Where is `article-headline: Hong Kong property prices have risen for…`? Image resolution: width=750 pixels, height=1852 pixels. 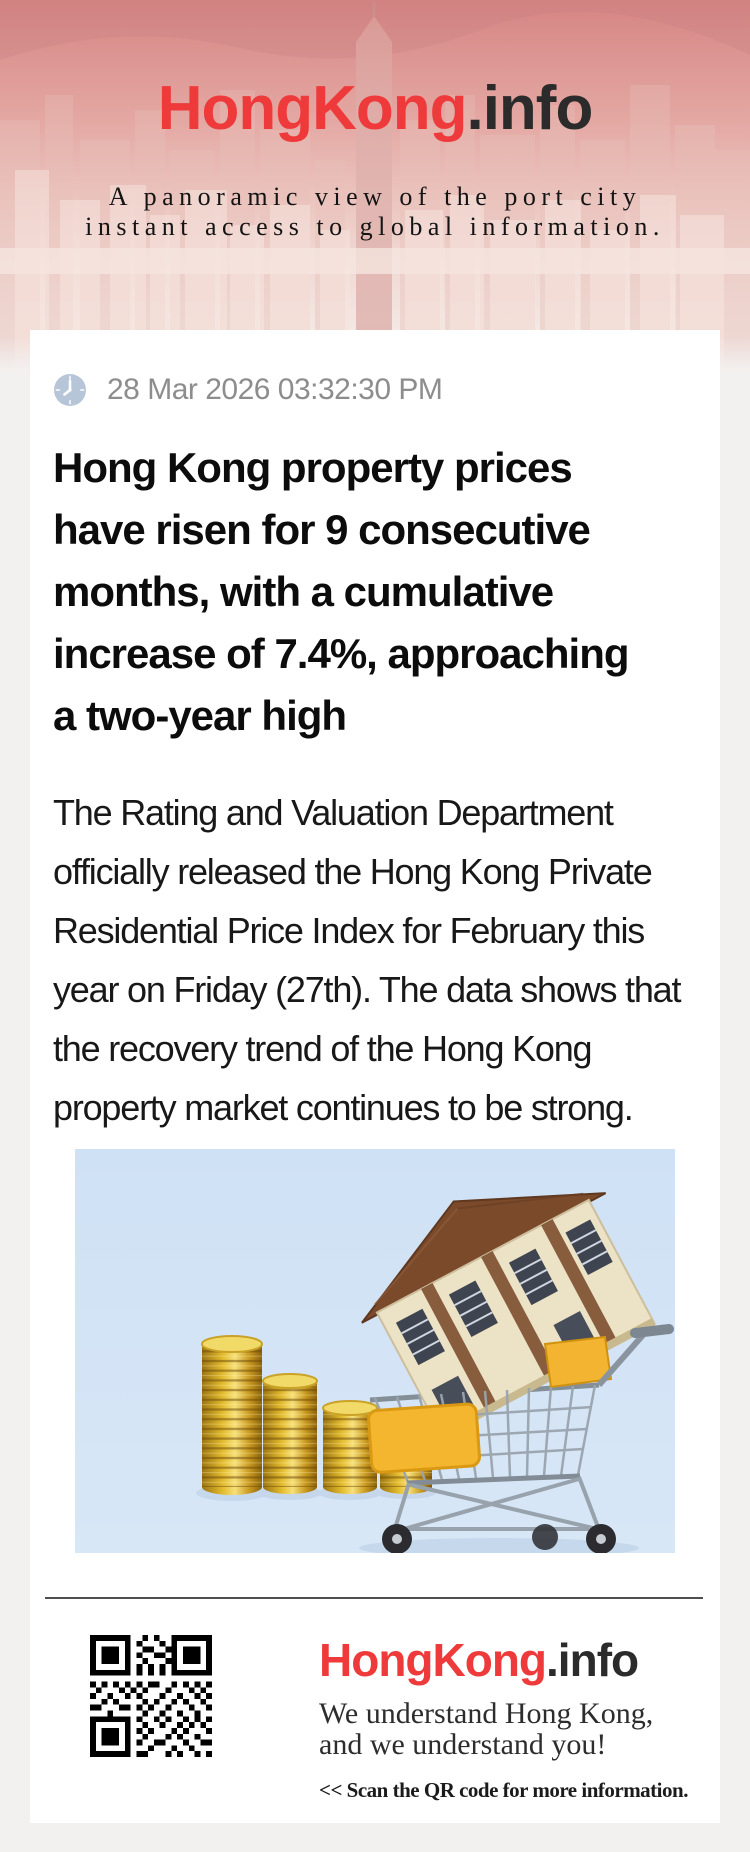 article-headline: Hong Kong property prices have risen for… is located at coordinates (375, 592).